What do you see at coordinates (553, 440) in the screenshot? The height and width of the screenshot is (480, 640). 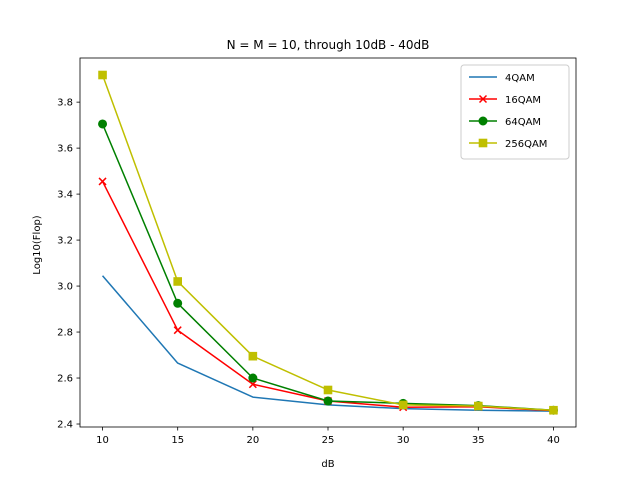 I see `x-tick-label-40: 40` at bounding box center [553, 440].